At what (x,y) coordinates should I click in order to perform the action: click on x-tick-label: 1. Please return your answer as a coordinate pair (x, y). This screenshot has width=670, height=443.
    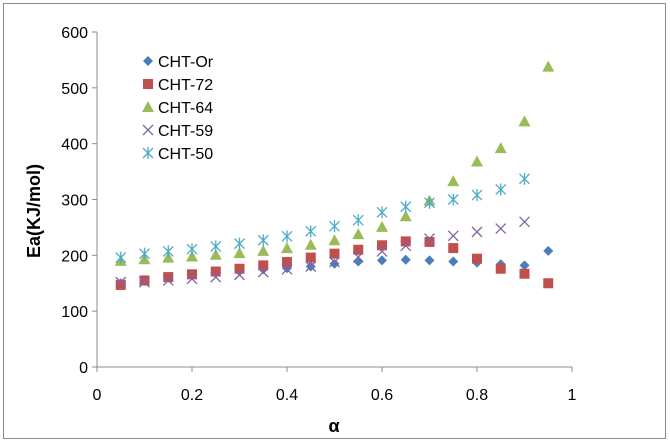
    Looking at the image, I should click on (572, 395).